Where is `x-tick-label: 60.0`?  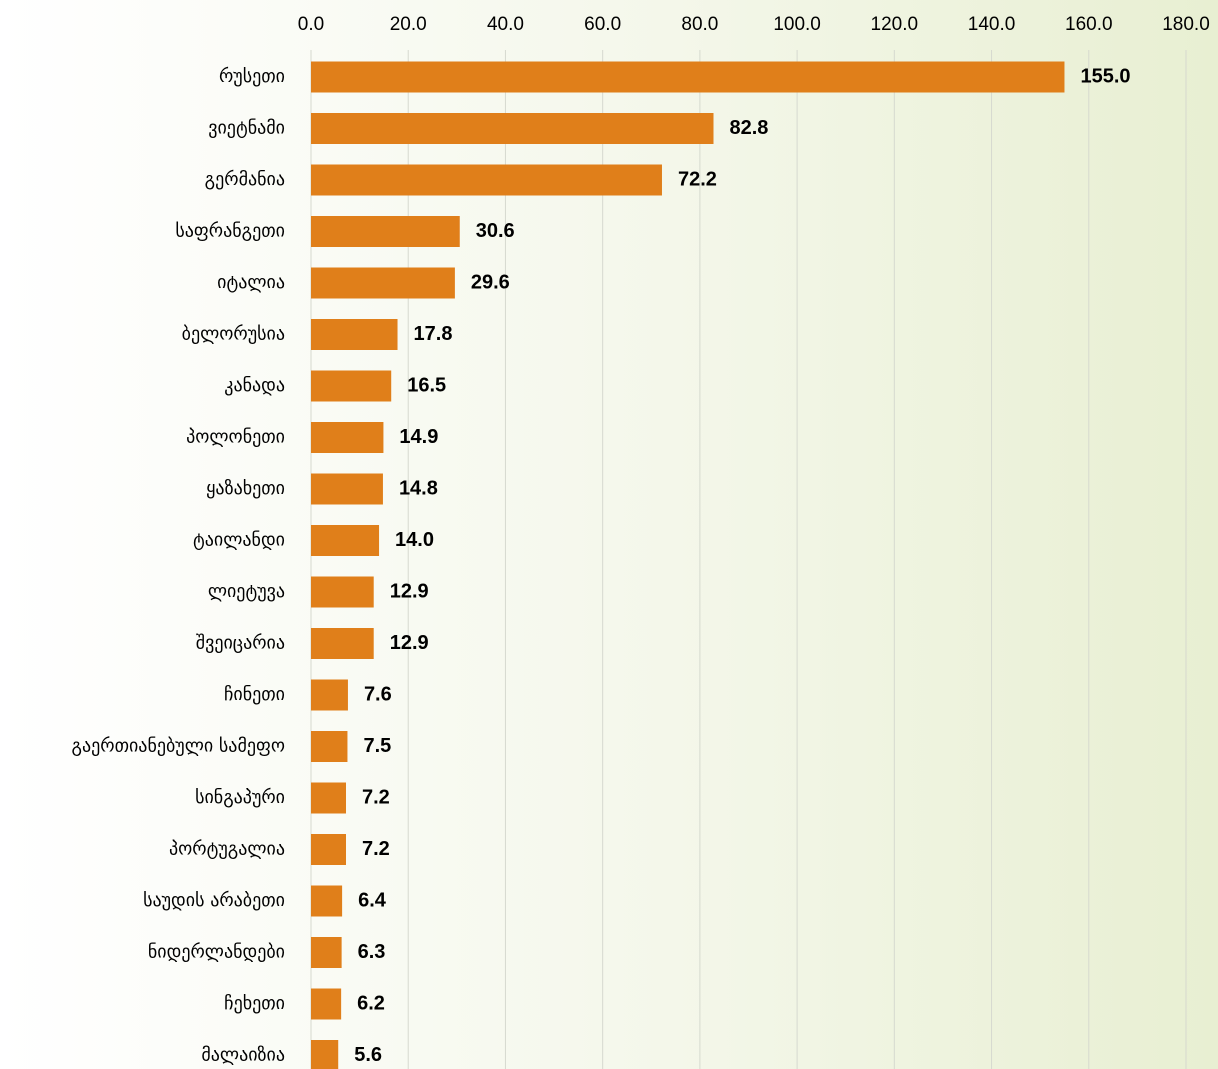 x-tick-label: 60.0 is located at coordinates (602, 24).